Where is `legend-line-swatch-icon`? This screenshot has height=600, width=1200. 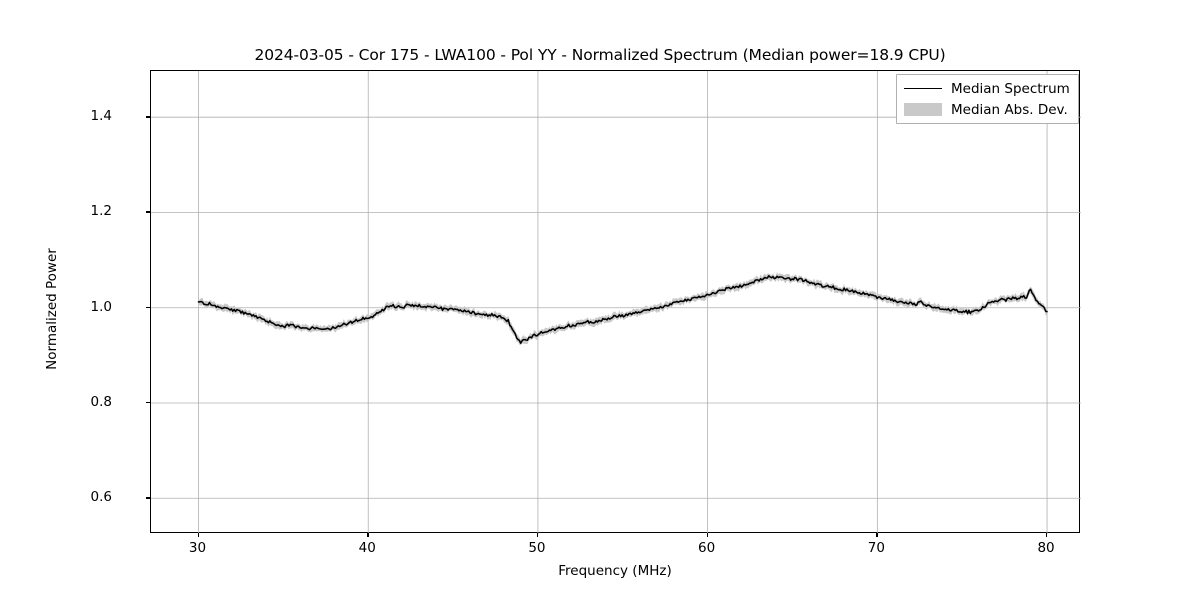 legend-line-swatch-icon is located at coordinates (923, 88).